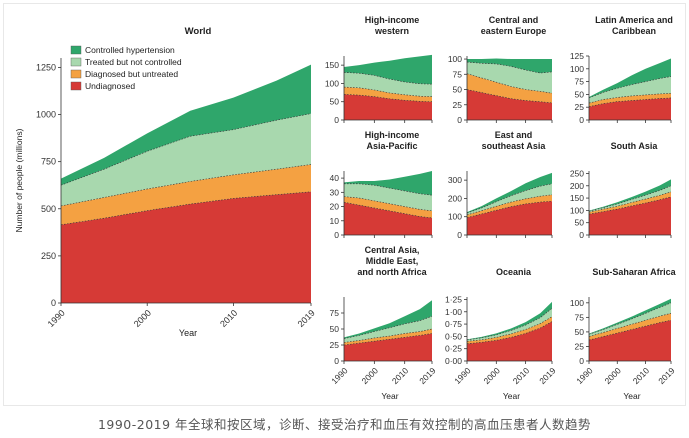 The image size is (689, 438). Describe the element at coordinates (110, 86) in the screenshot. I see `legend-item: Undiagnosed` at that location.